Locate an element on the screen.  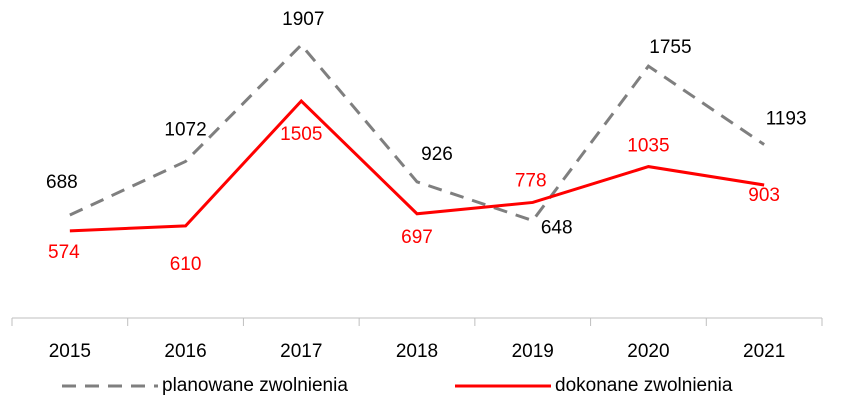
x-tick-label: 2020 is located at coordinates (648, 351).